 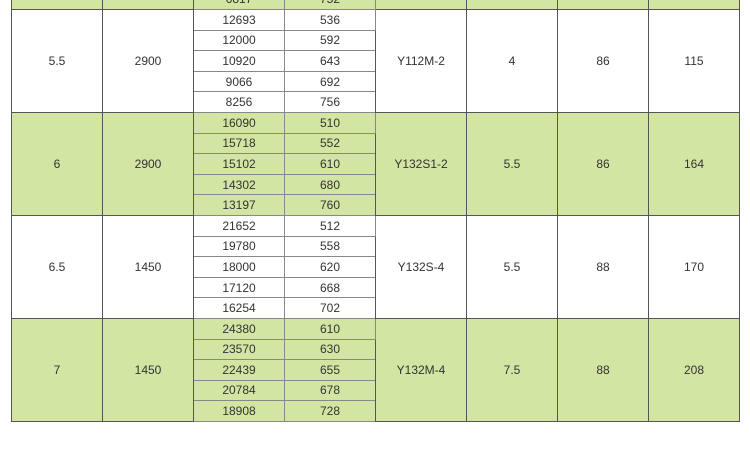 What do you see at coordinates (239, 267) in the screenshot?
I see `cell-flow: 18000` at bounding box center [239, 267].